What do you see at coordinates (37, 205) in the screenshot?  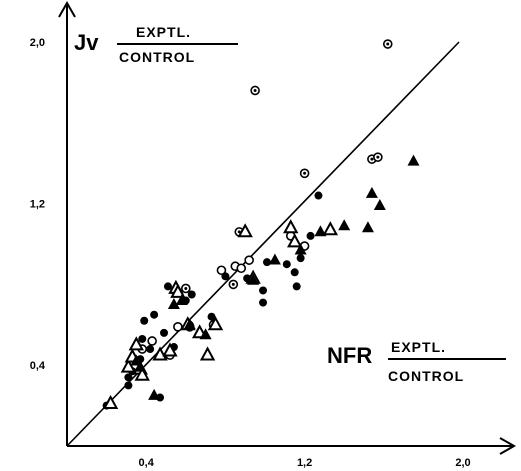 I see `y-tick-label: 1,2` at bounding box center [37, 205].